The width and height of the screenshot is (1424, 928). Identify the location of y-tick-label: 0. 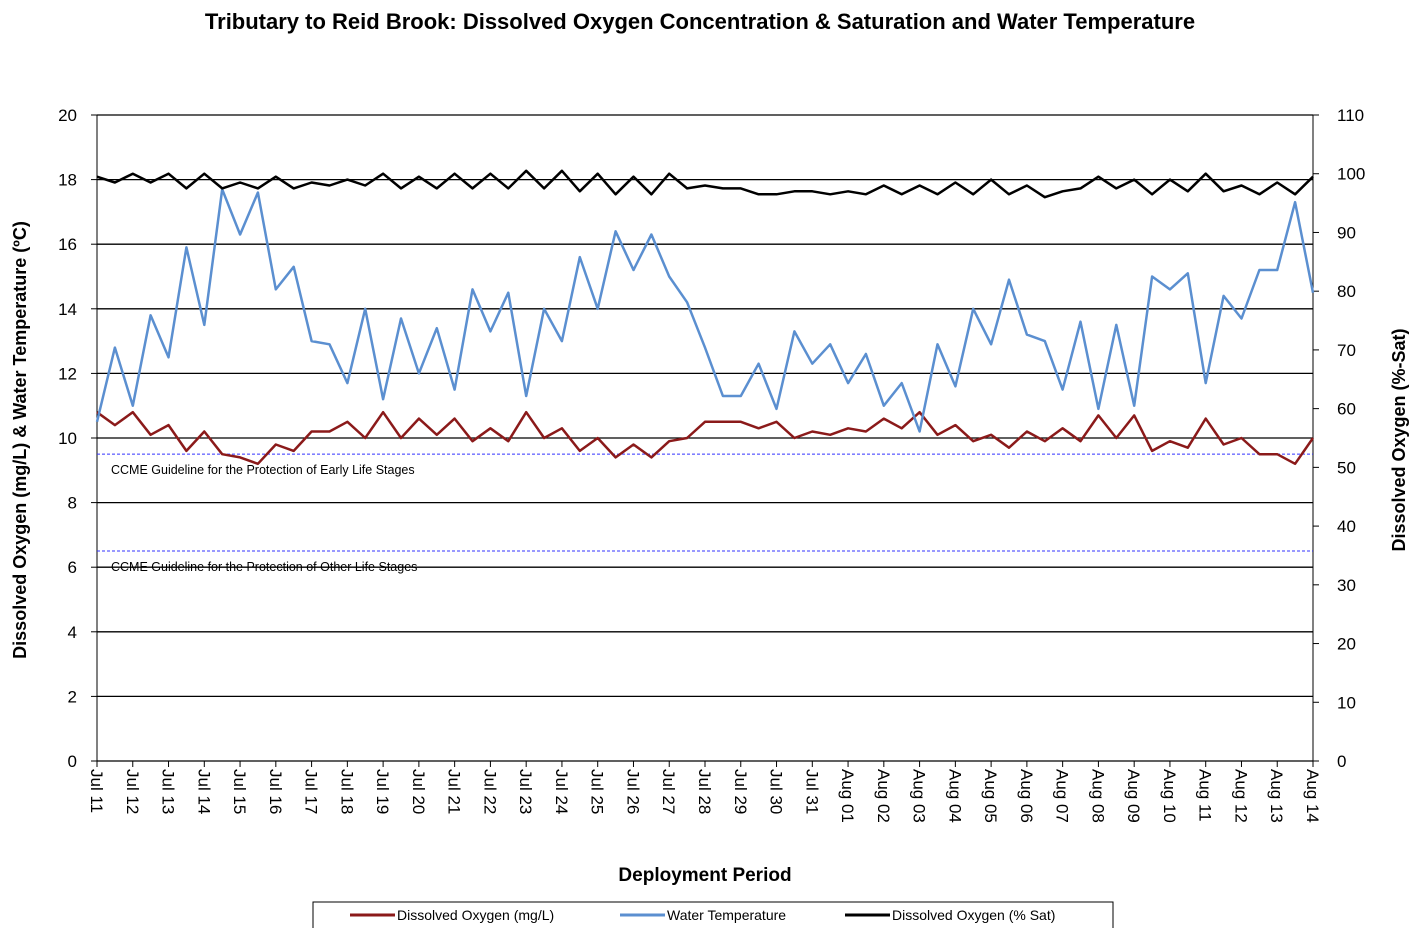
(72, 761).